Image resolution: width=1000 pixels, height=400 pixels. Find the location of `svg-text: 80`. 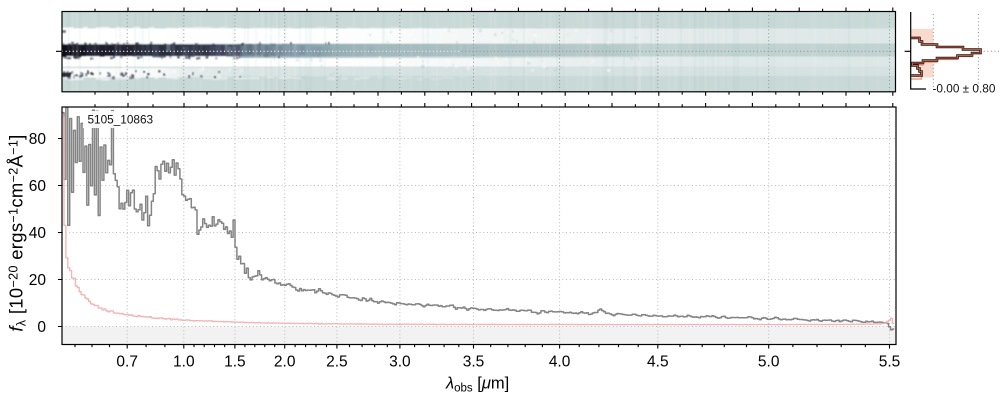

svg-text: 80 is located at coordinates (38, 139).